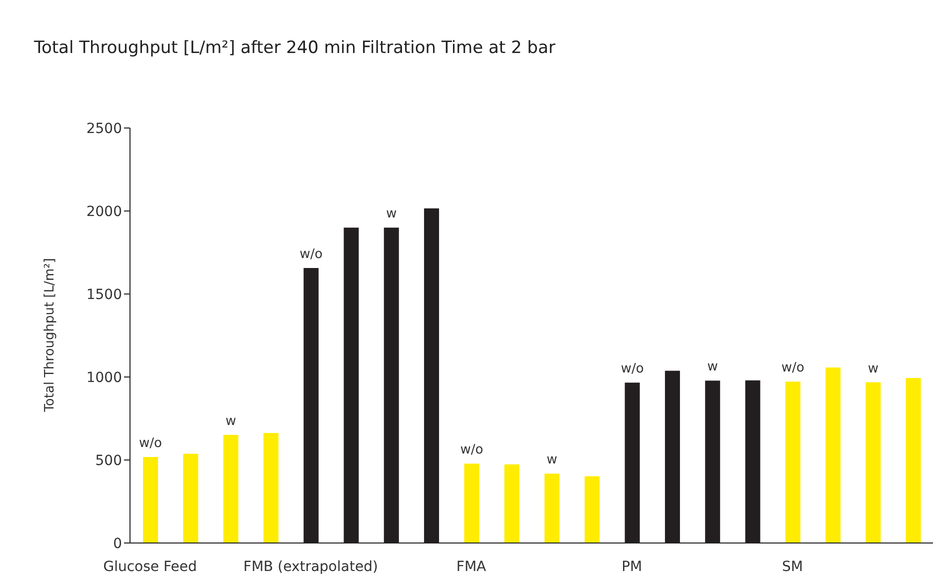 Image resolution: width=944 pixels, height=580 pixels. Describe the element at coordinates (50, 335) in the screenshot. I see `y-axis-title: Total Throughput [L/m²]` at that location.